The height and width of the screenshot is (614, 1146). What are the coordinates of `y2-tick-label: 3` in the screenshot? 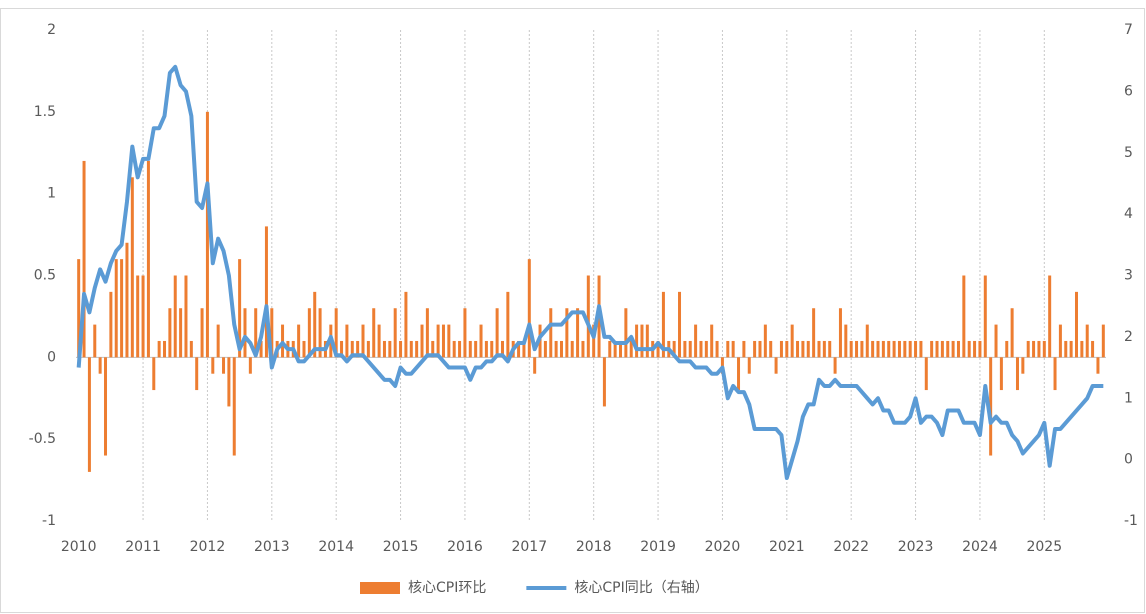 It's located at (1128, 276).